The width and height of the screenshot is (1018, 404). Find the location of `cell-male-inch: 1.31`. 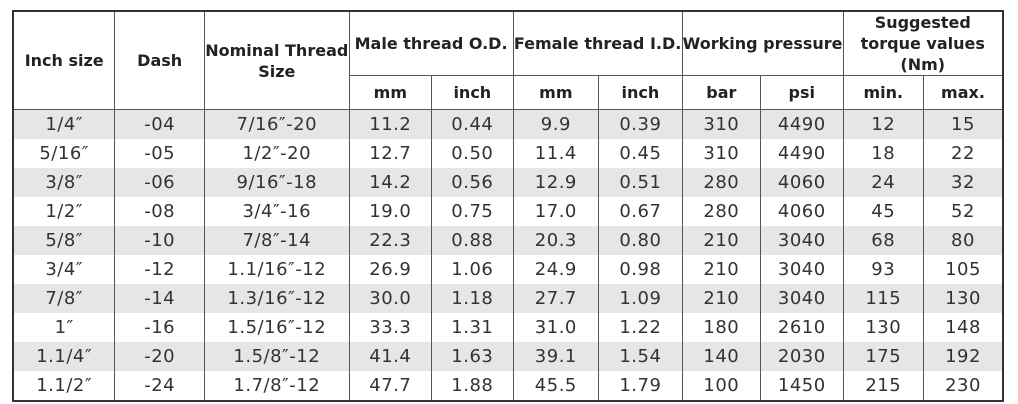

cell-male-inch: 1.31 is located at coordinates (472, 327).